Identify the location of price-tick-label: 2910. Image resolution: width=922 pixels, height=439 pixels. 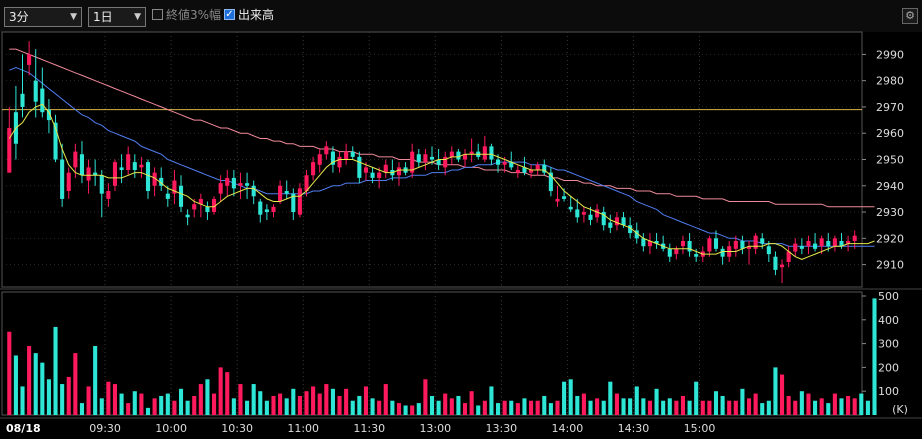
(890, 265).